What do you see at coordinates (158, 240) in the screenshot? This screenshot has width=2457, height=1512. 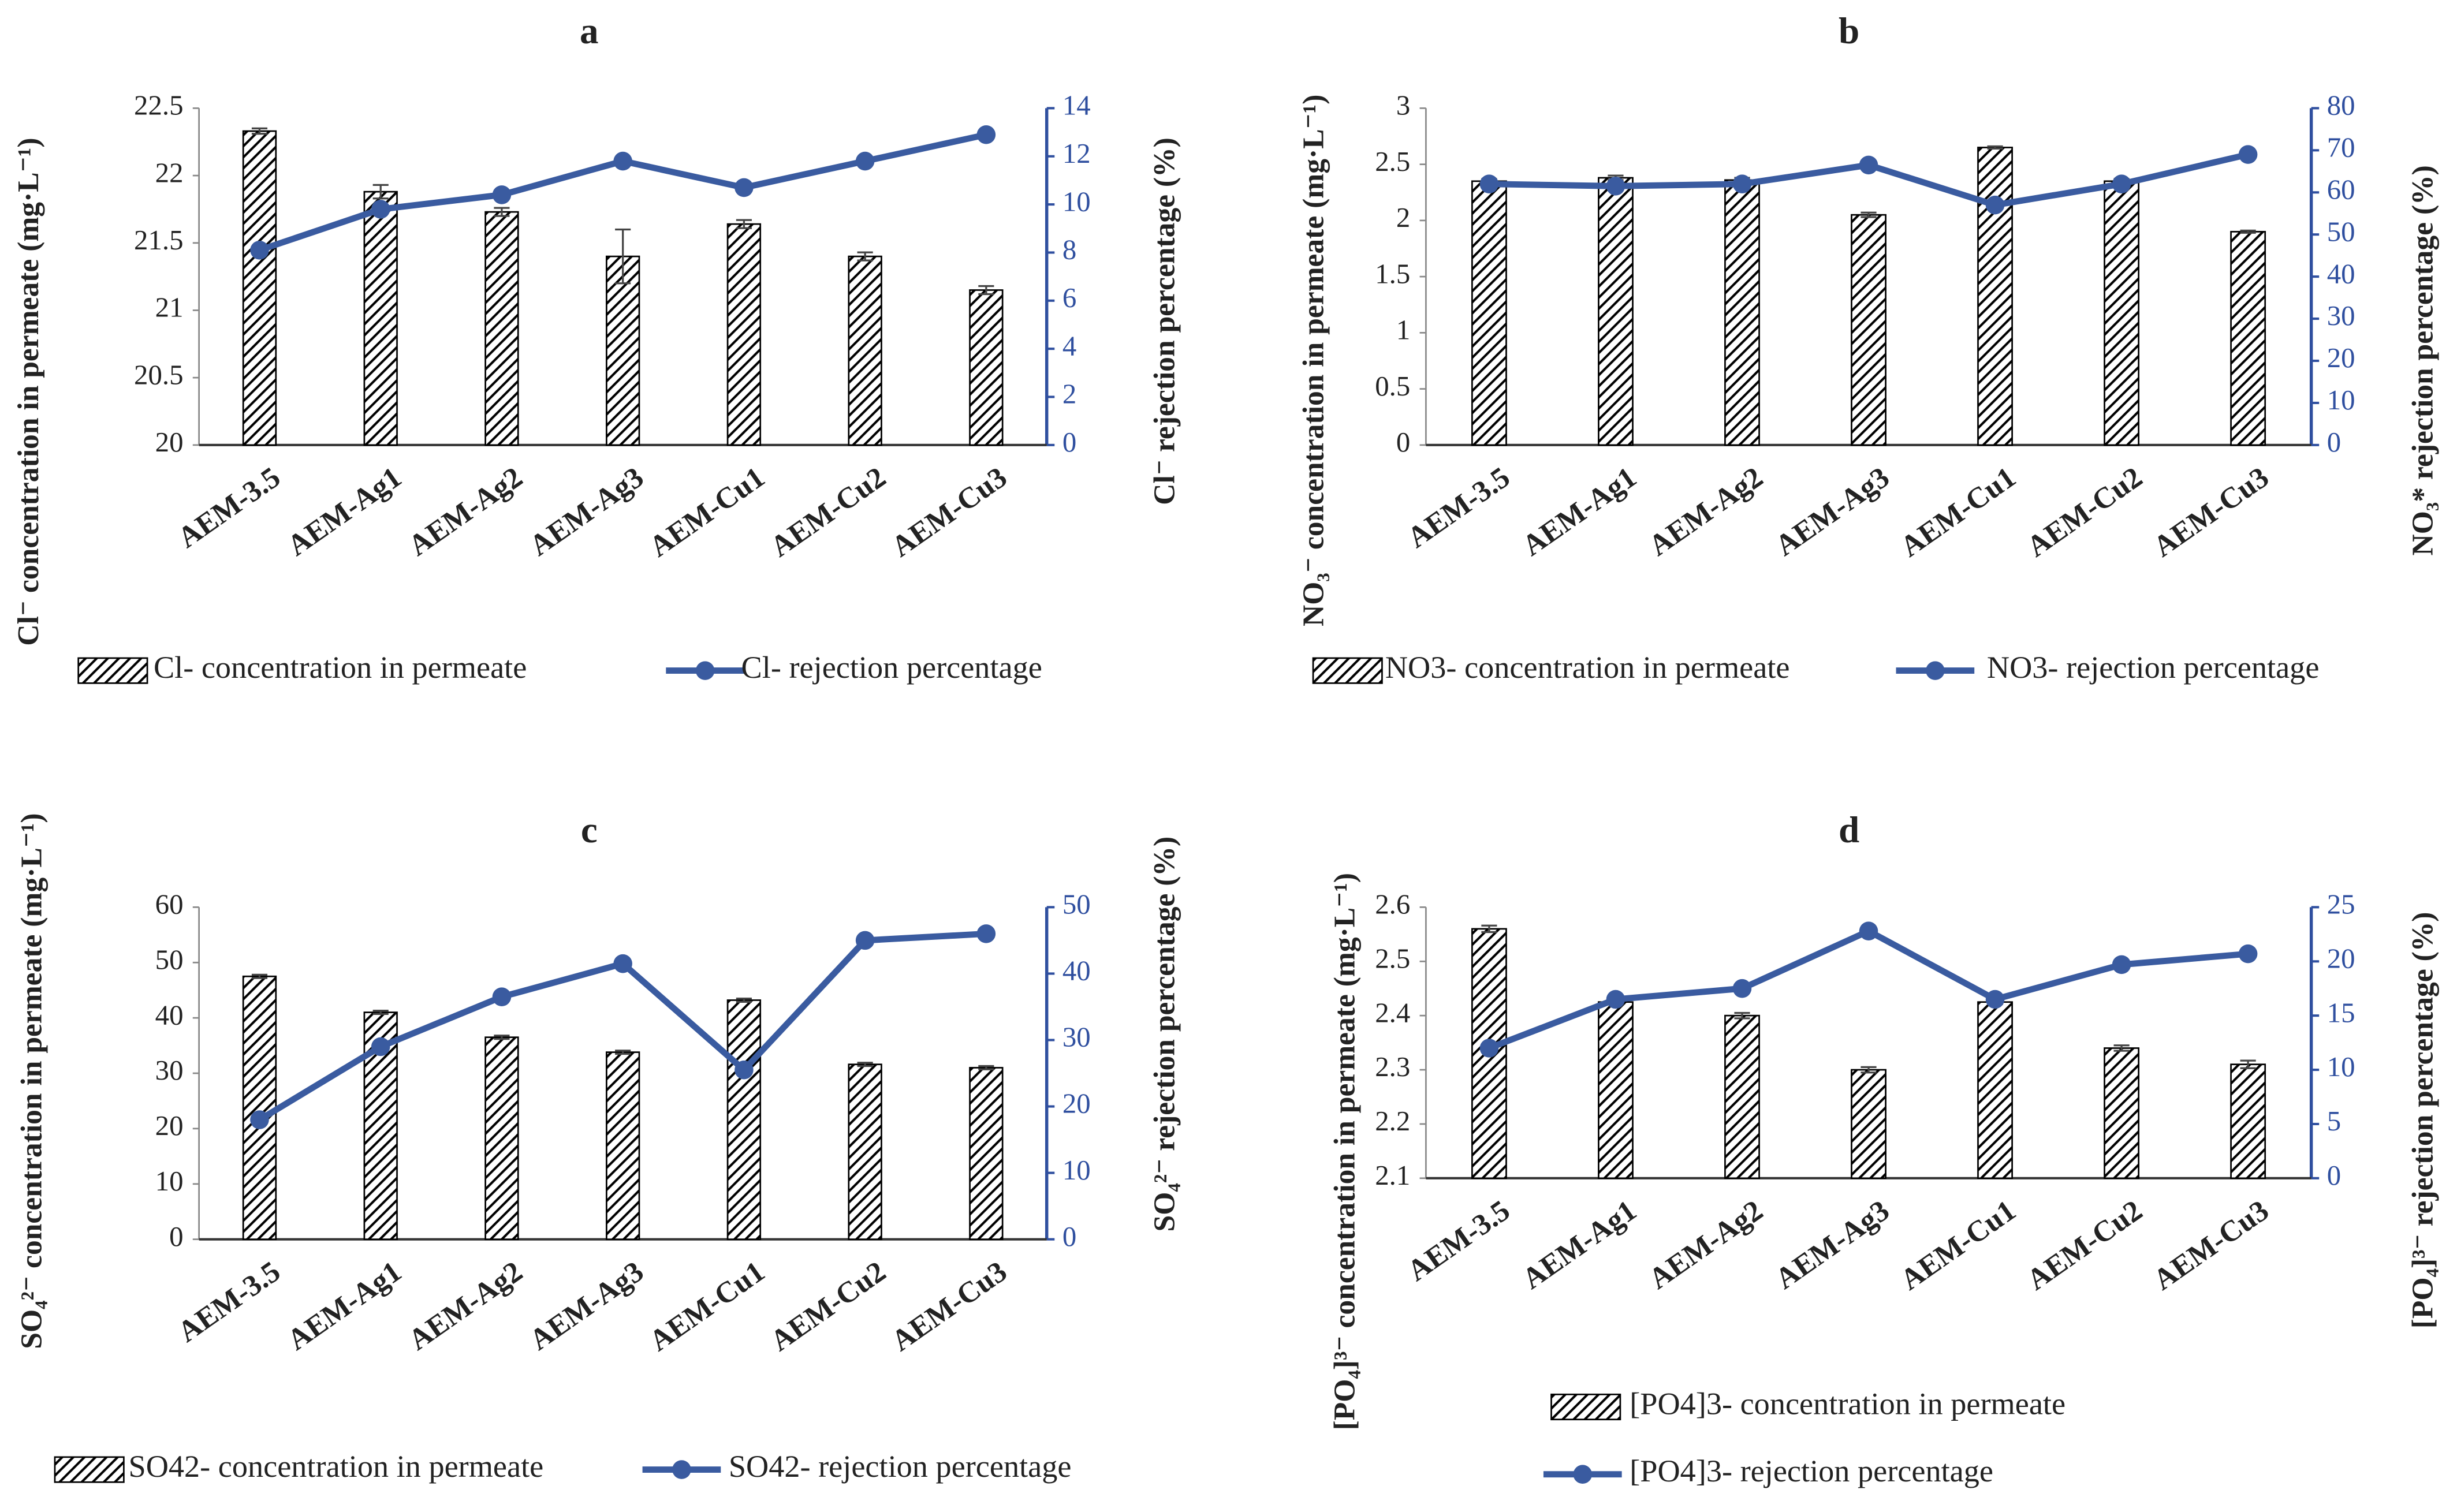 I see `y-tick-label: 21.5` at bounding box center [158, 240].